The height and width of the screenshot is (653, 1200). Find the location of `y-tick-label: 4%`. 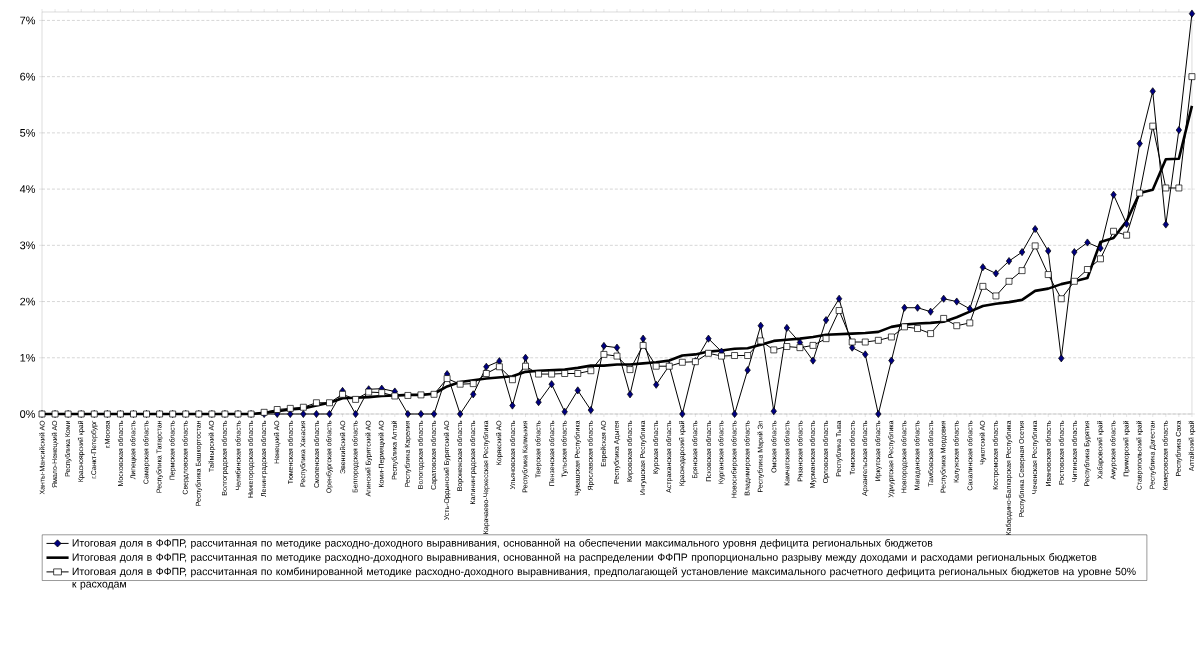

y-tick-label: 4% is located at coordinates (27, 189).